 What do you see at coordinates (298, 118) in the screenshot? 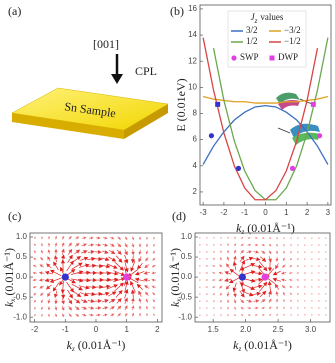
I see `band-insets` at bounding box center [298, 118].